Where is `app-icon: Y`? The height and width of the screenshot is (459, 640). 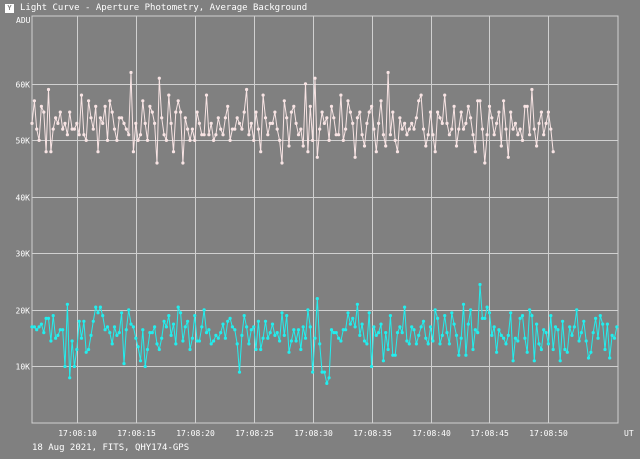 app-icon: Y is located at coordinates (9, 8).